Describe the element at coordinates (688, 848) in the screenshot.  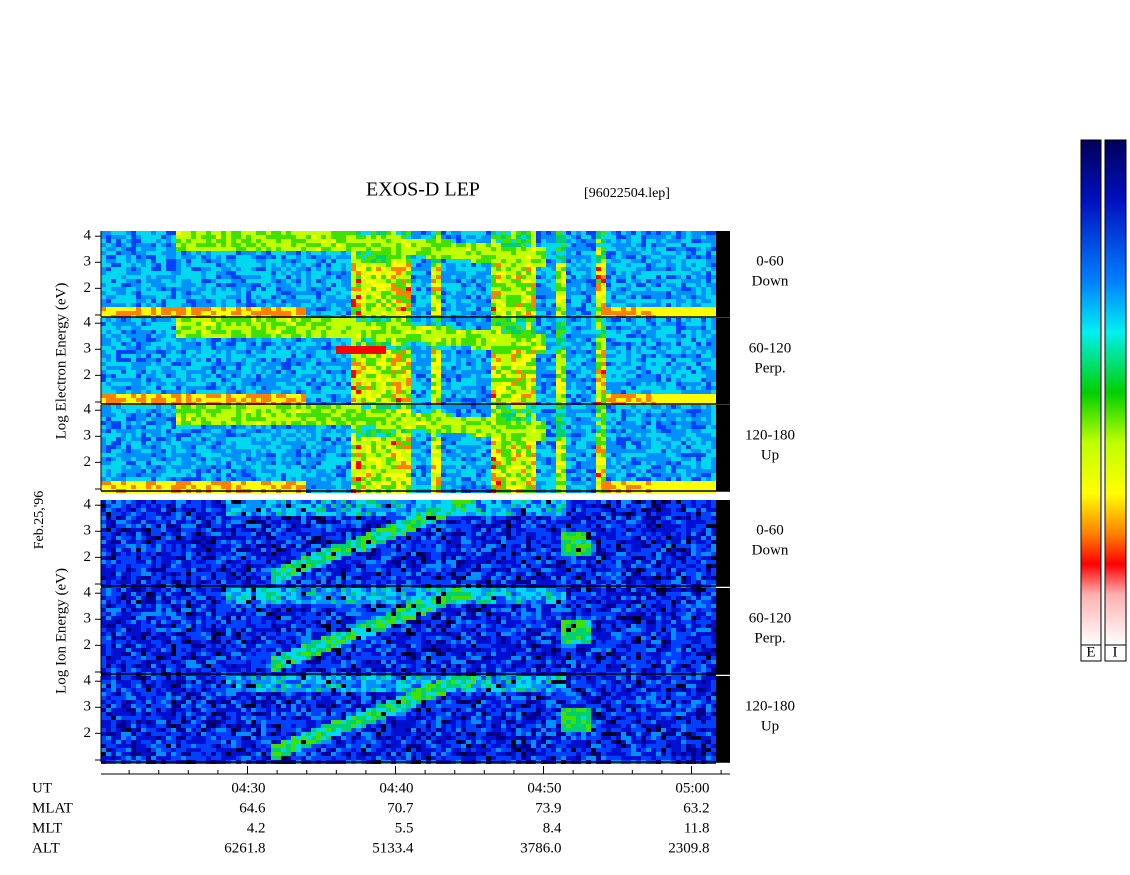
I see `ephemeris-value: 2309.8` at that location.